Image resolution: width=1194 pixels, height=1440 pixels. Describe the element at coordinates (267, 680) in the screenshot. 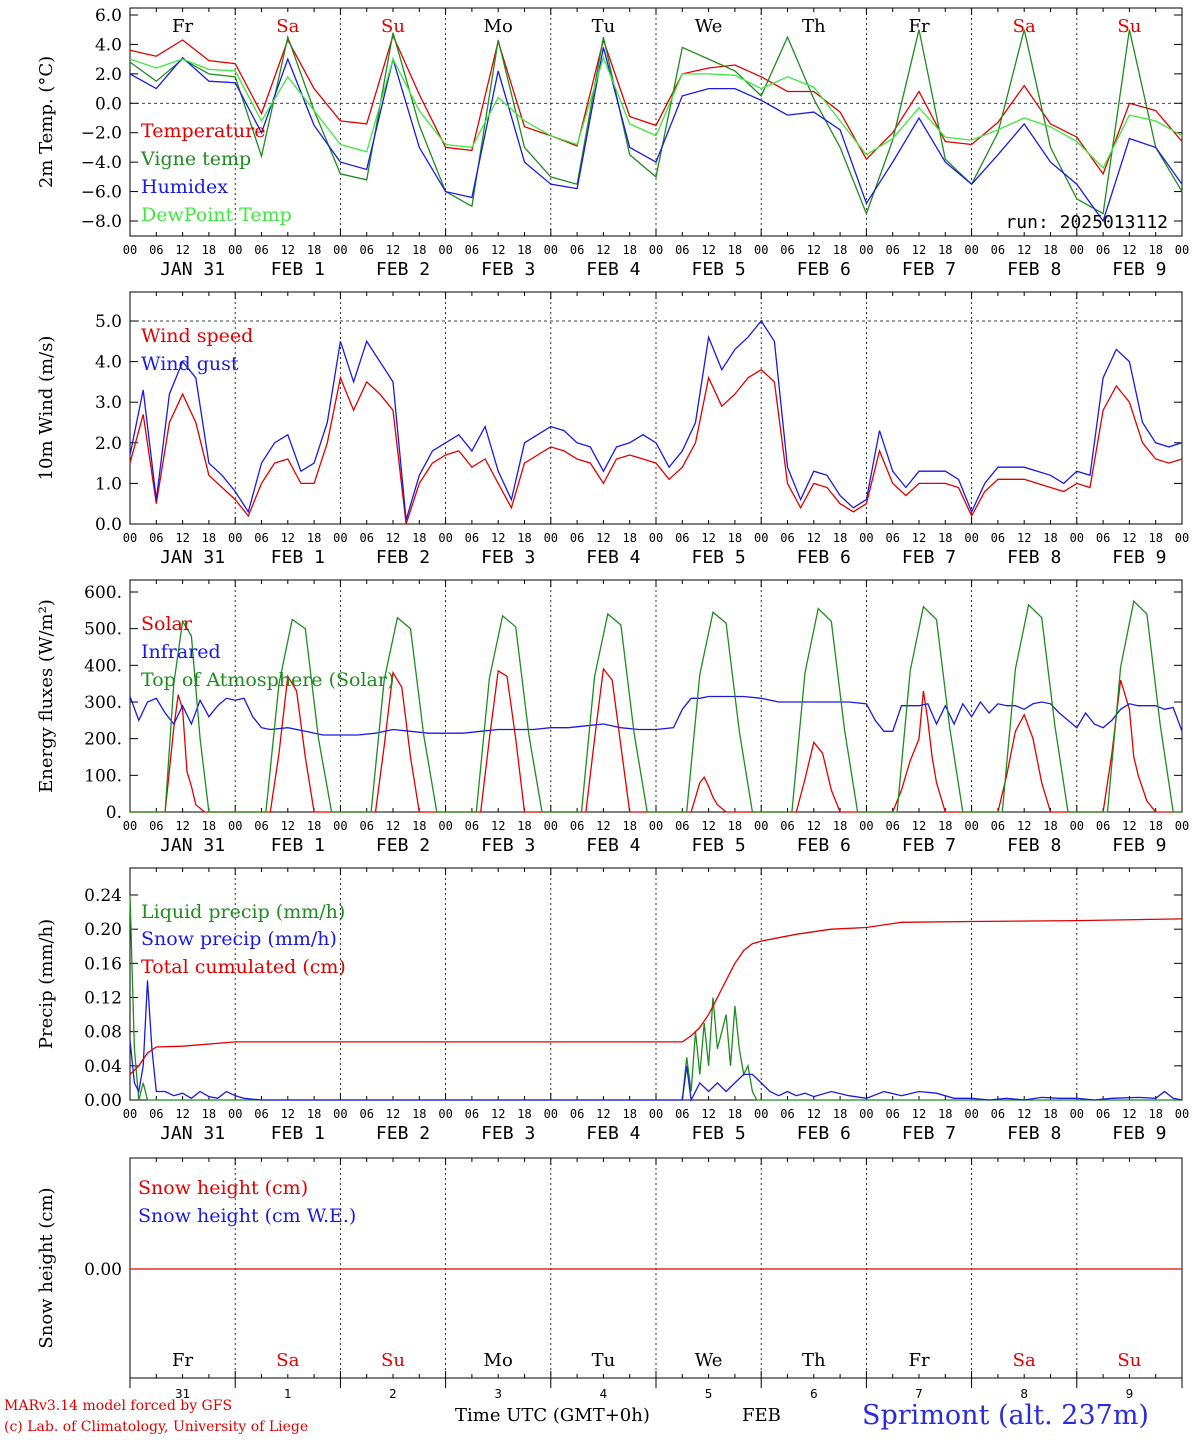

I see `legend-entry: Top of Atmosphere (Solar)` at that location.